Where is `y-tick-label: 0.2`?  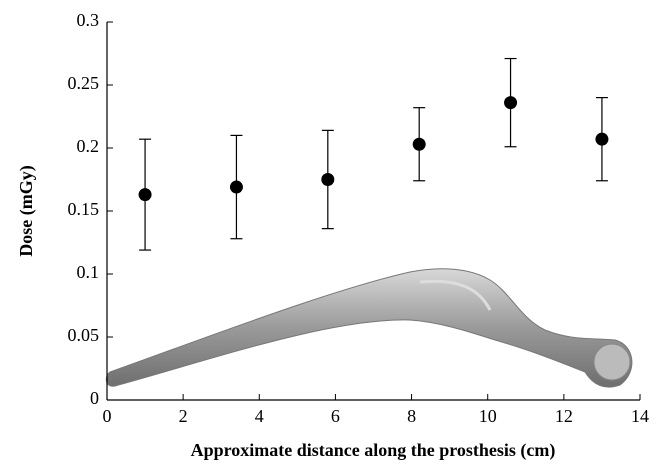
y-tick-label: 0.2 is located at coordinates (88, 146).